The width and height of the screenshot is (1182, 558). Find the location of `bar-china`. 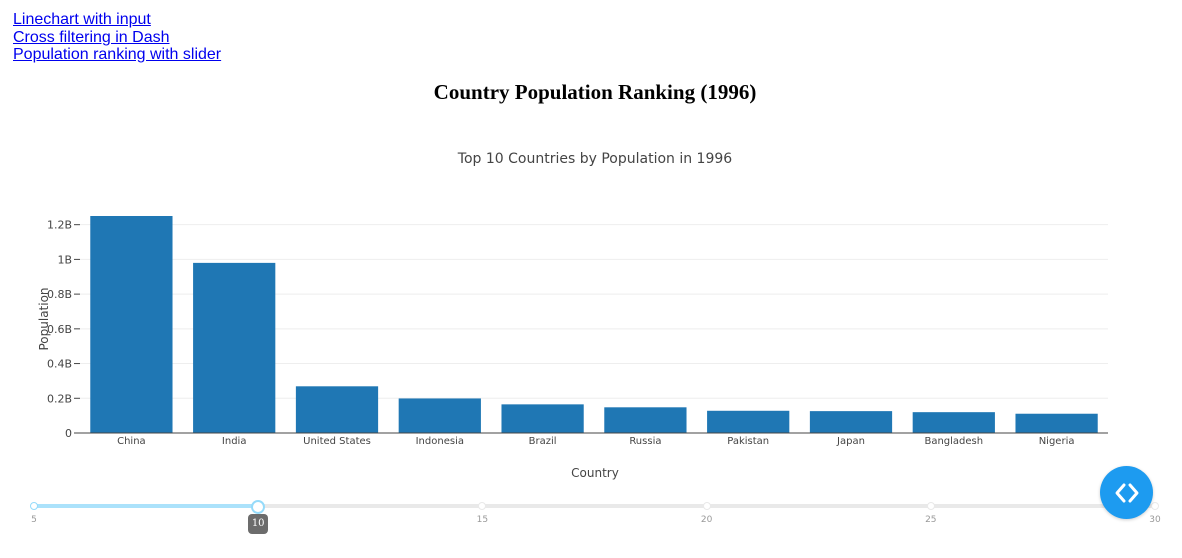

bar-china is located at coordinates (131, 324).